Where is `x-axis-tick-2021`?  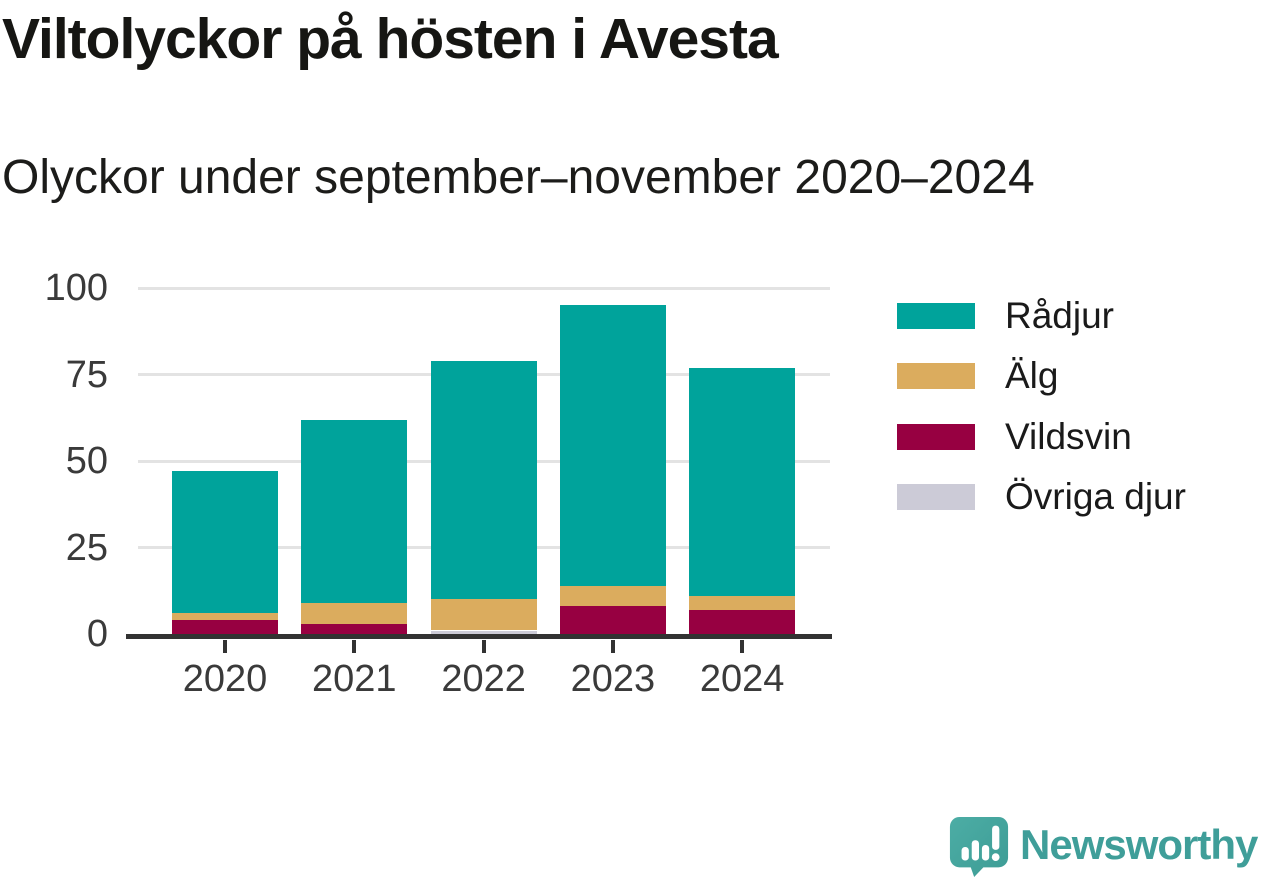
x-axis-tick-2021 is located at coordinates (354, 646).